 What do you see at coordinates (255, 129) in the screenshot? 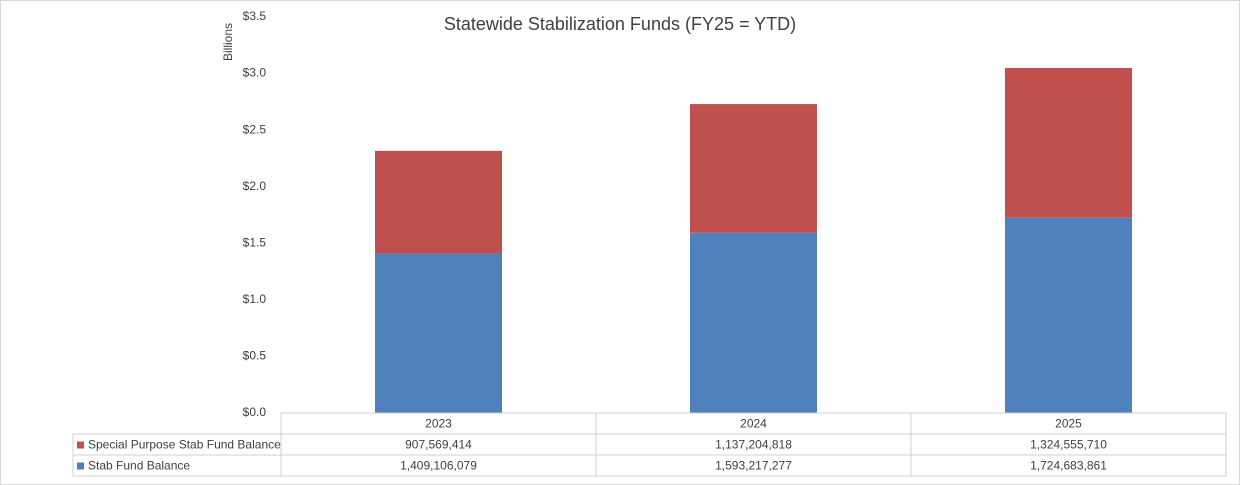
I see `y-tick-label: $2.5` at bounding box center [255, 129].